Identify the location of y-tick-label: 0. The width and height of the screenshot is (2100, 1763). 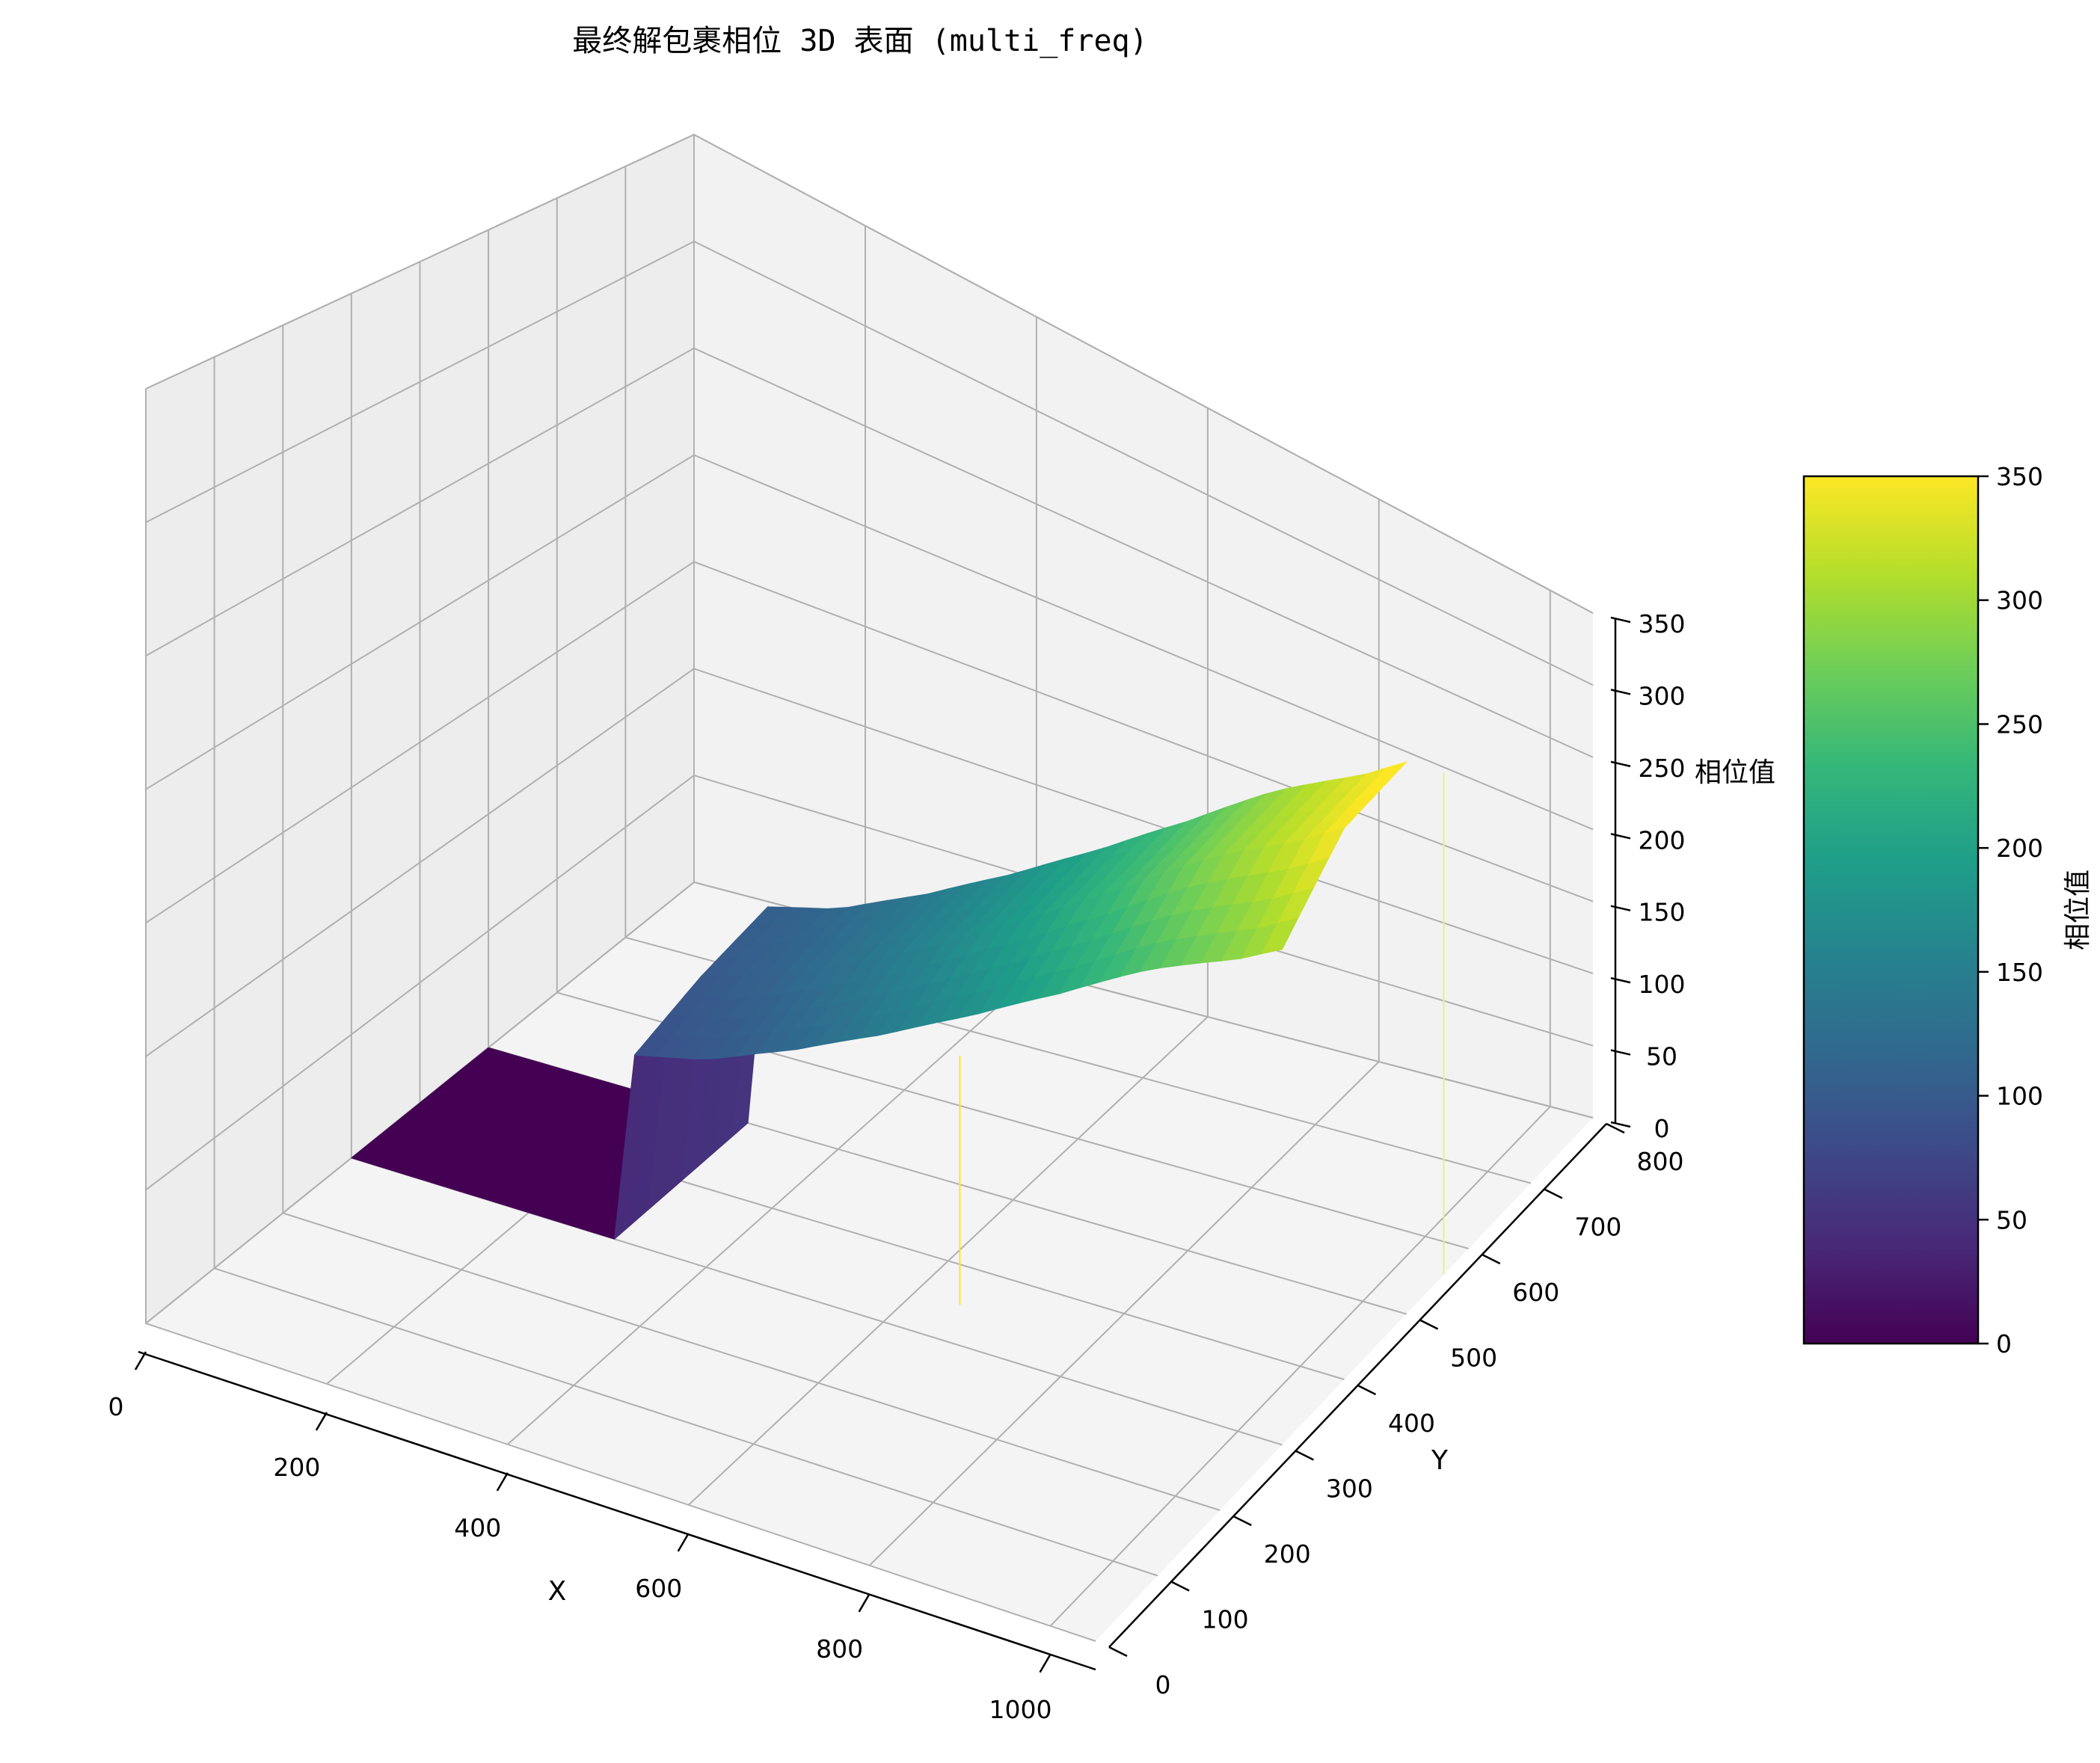
(1163, 1684).